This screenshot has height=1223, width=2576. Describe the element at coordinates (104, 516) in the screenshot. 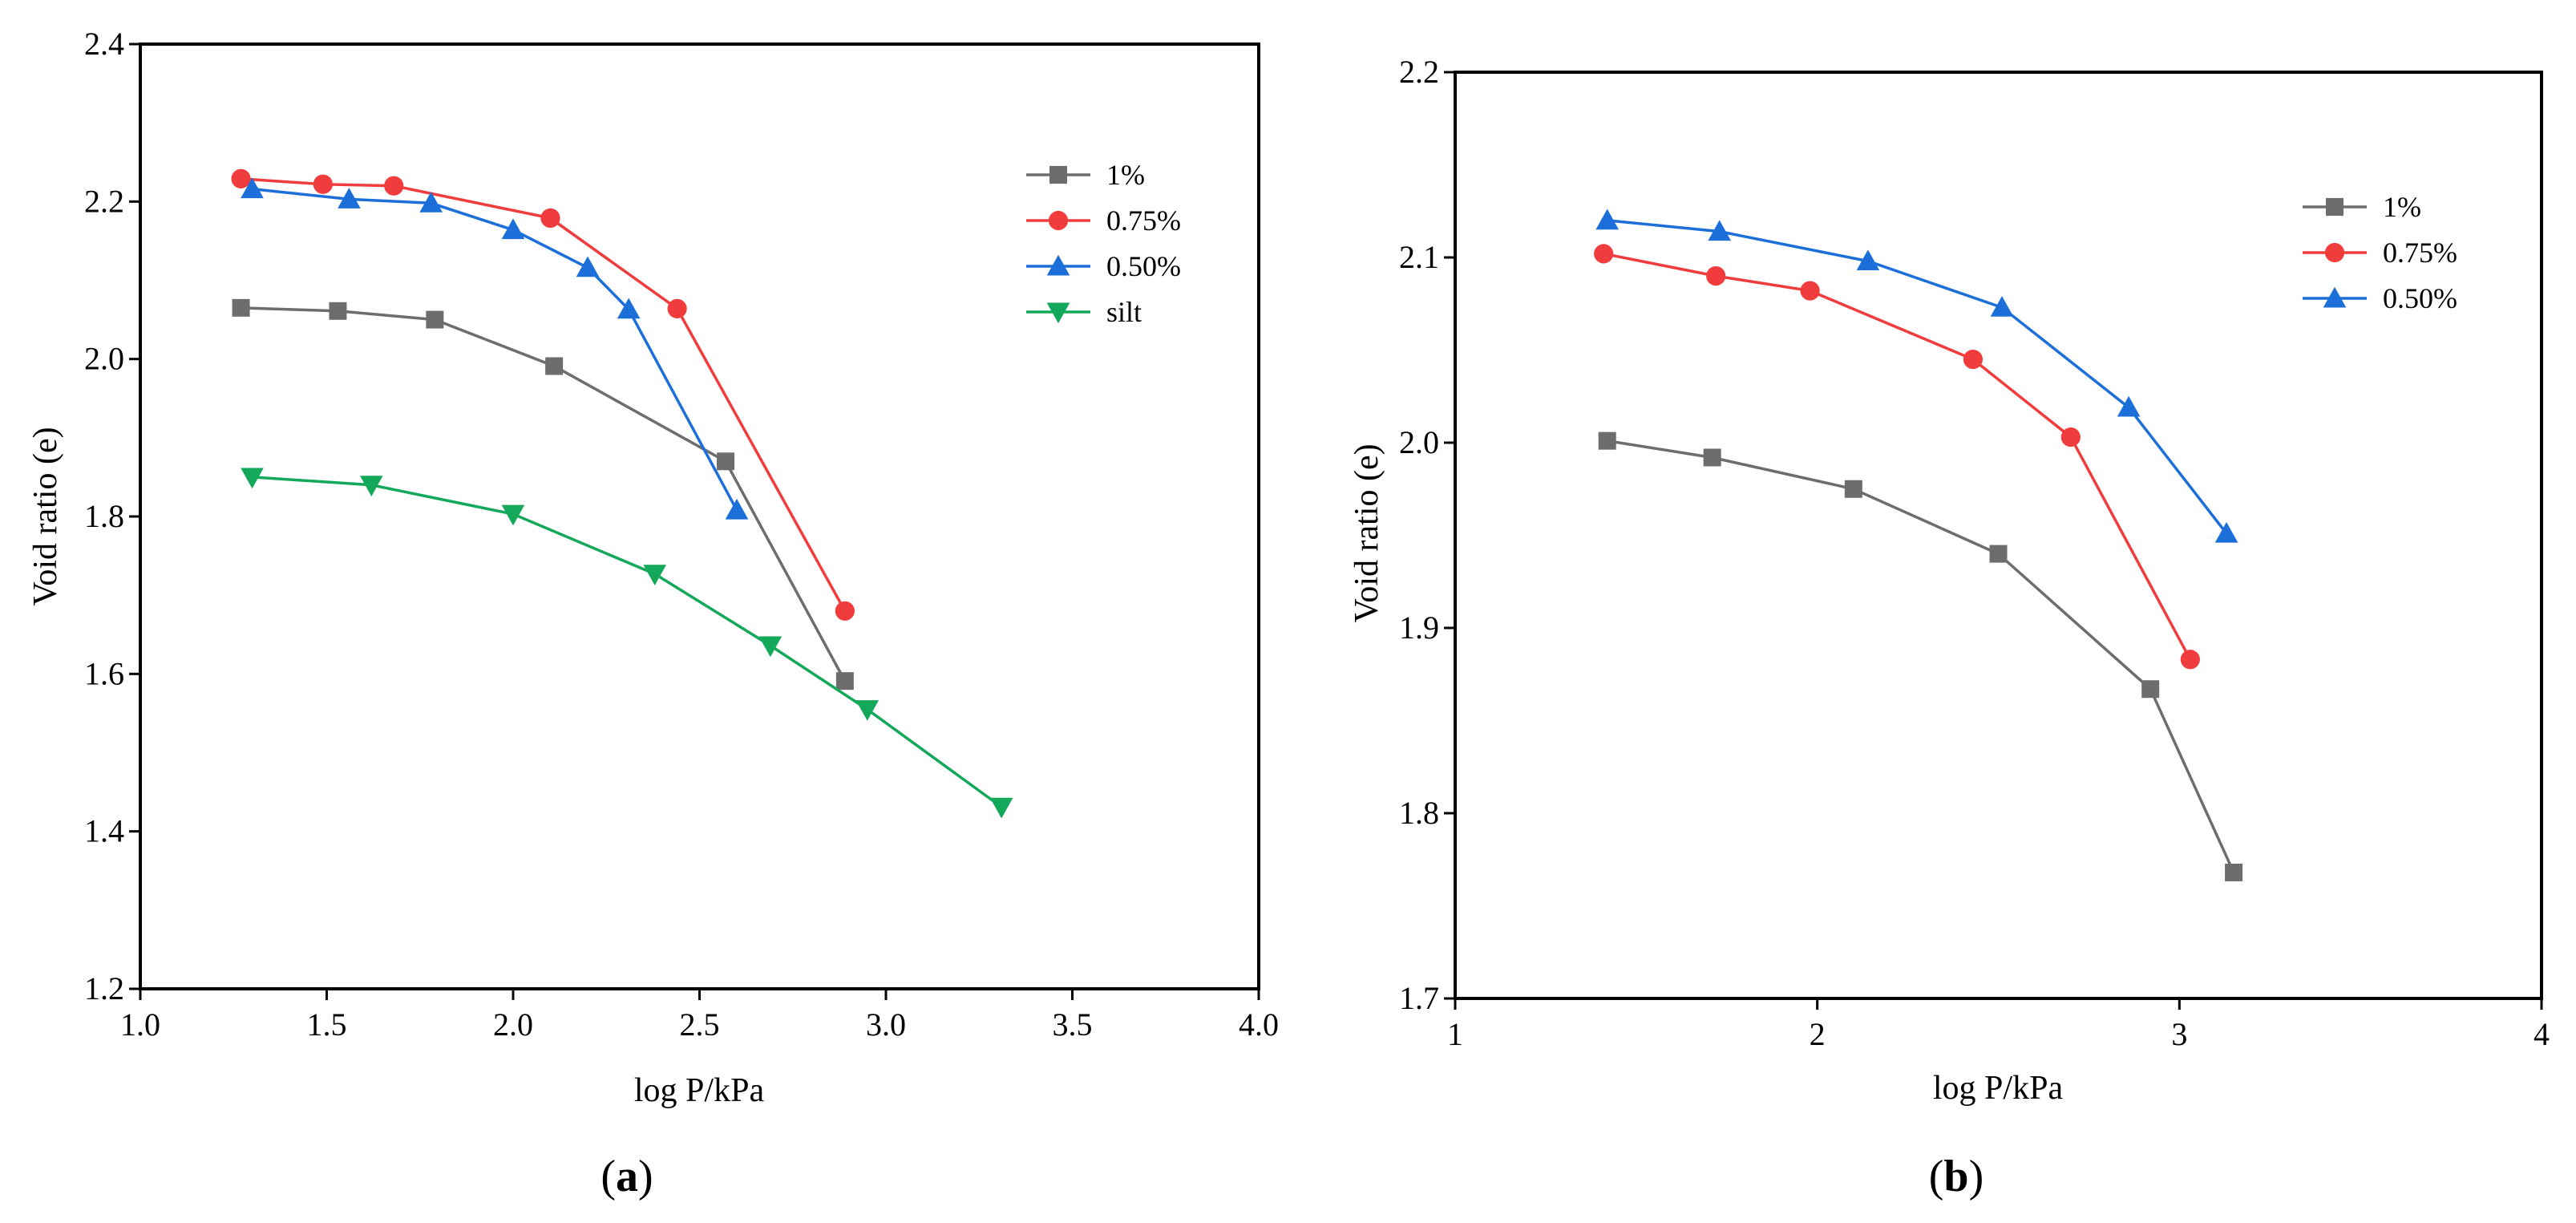

I see `panel-a-y-tick-label: 1.8` at that location.